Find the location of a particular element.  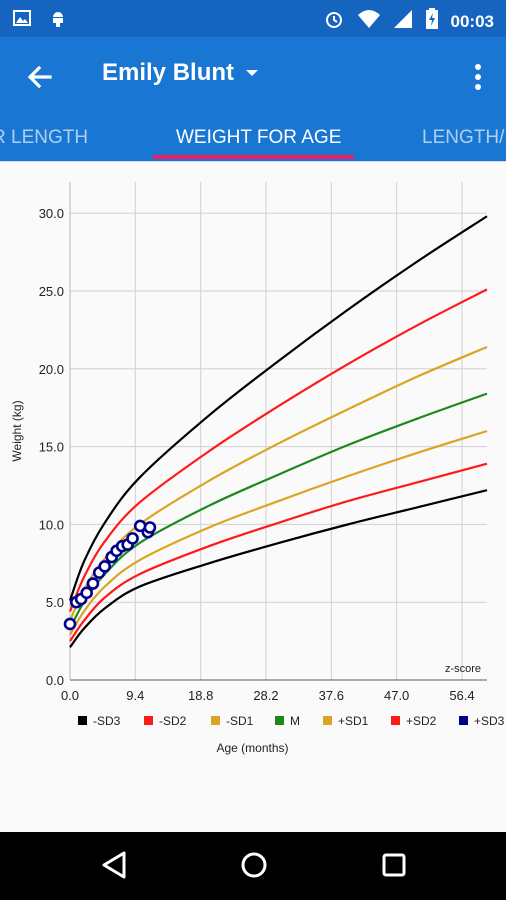

more-vert-icon is located at coordinates (478, 77).